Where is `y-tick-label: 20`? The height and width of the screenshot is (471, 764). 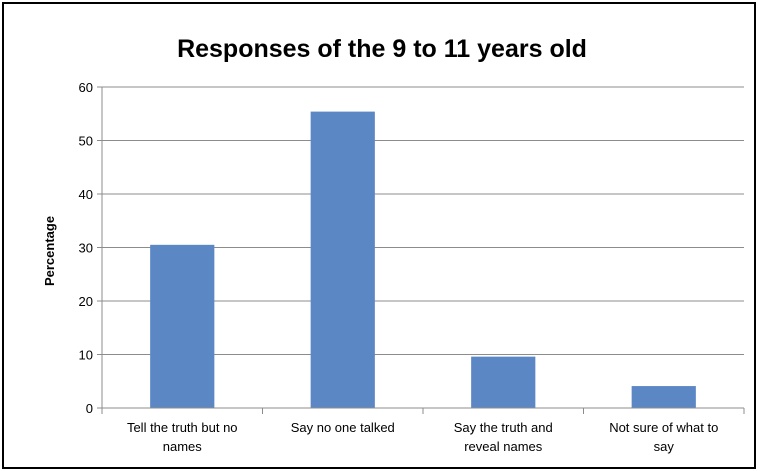 y-tick-label: 20 is located at coordinates (86, 301).